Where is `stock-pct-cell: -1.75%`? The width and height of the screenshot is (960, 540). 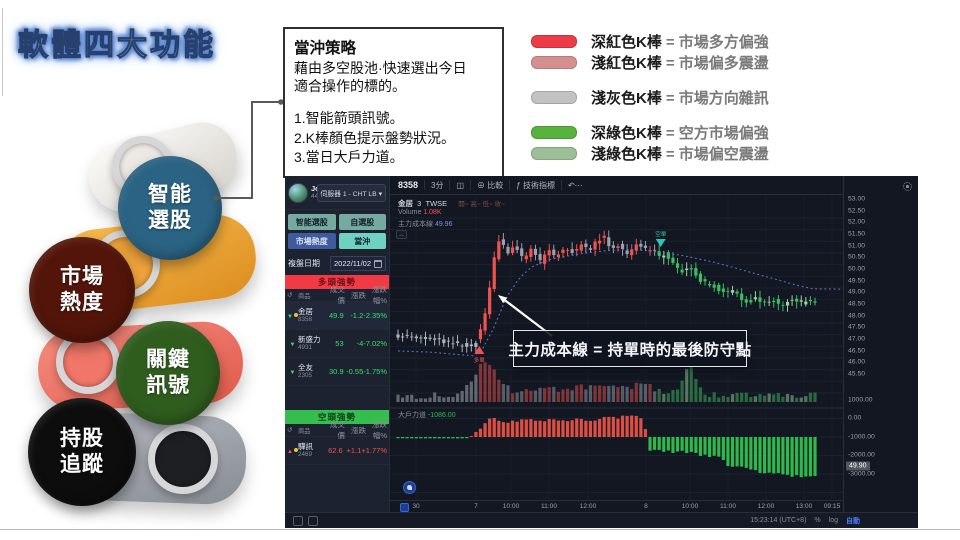 stock-pct-cell: -1.75% is located at coordinates (375, 371).